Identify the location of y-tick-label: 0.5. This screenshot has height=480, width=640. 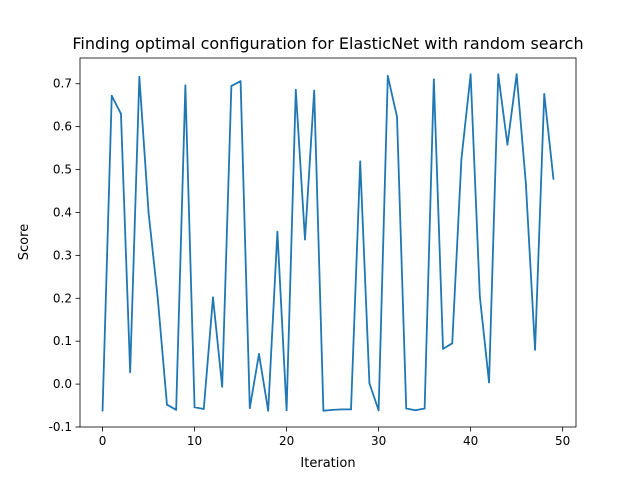
(62, 170).